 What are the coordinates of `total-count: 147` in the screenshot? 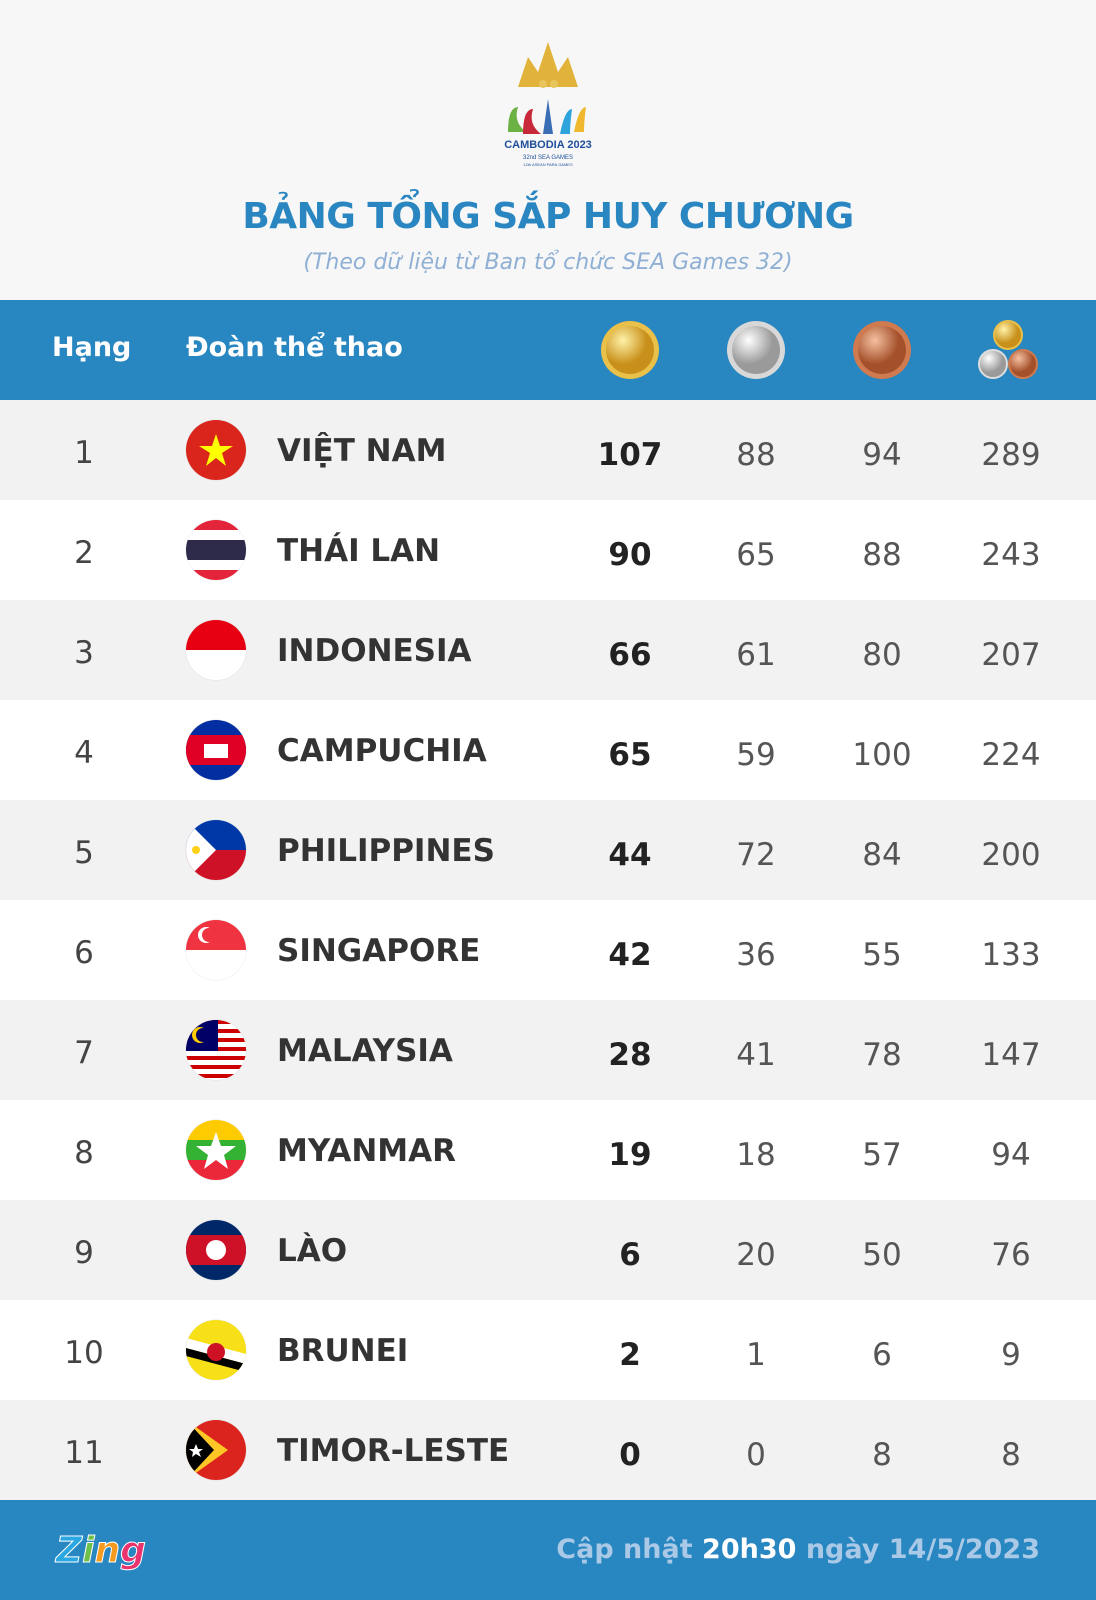 It's located at (1011, 1055).